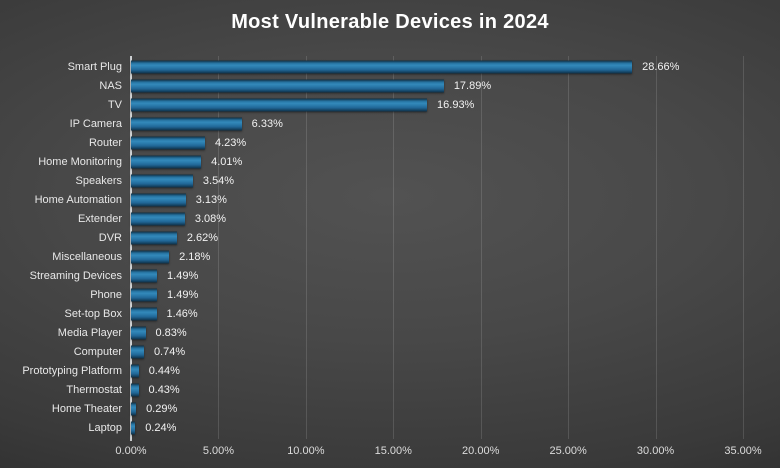 The image size is (780, 468). What do you see at coordinates (131, 451) in the screenshot?
I see `x-axis-tick-label: 0.00%` at bounding box center [131, 451].